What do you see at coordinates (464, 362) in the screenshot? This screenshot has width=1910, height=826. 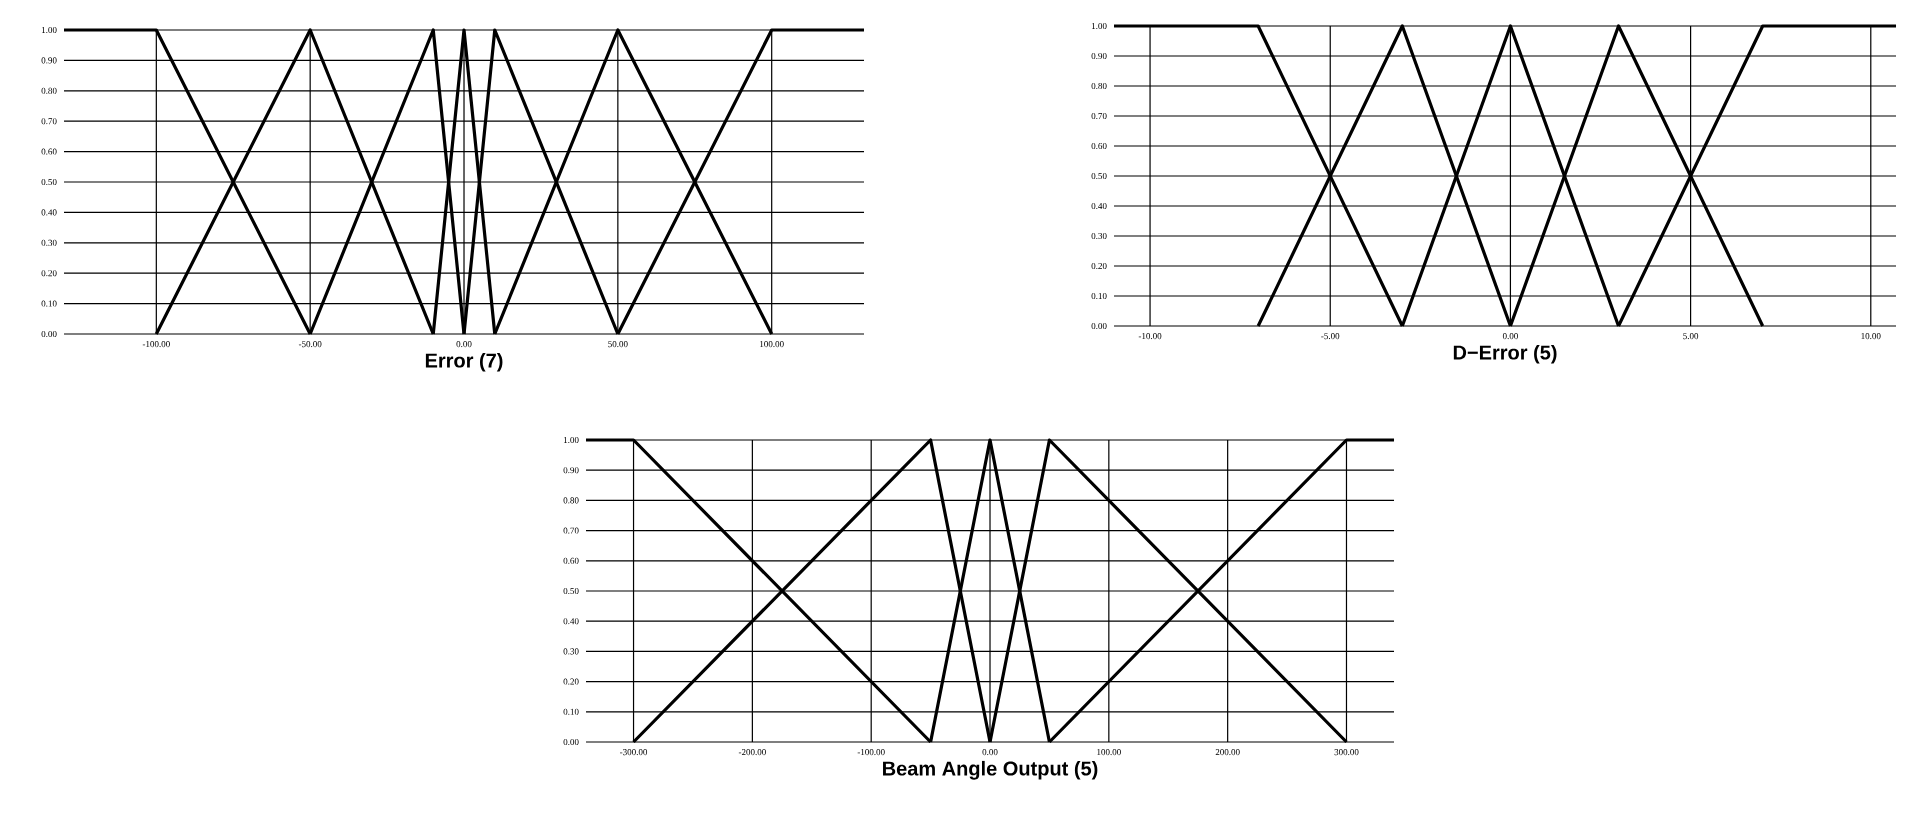 I see `x-axis-title: Error (7)` at bounding box center [464, 362].